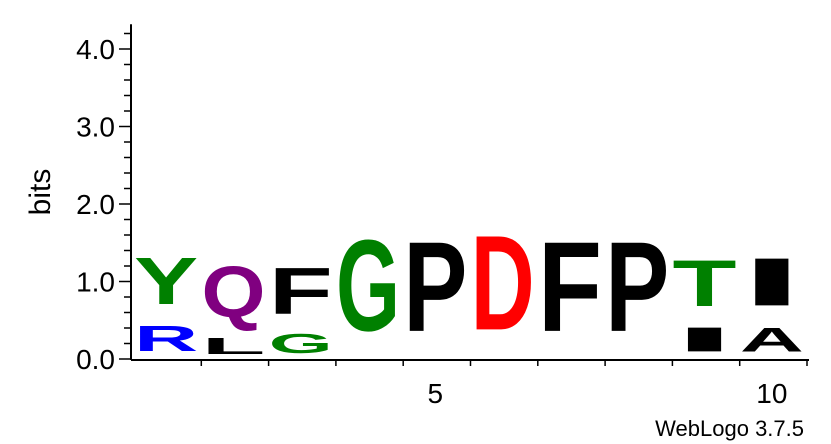 This screenshot has width=831, height=444. I want to click on y-tick-label: 1.0, so click(95, 282).